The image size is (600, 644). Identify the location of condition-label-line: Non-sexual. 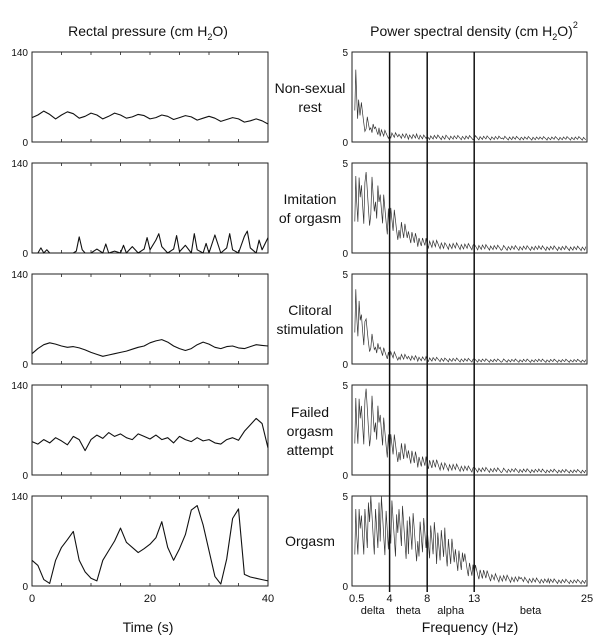
(310, 88).